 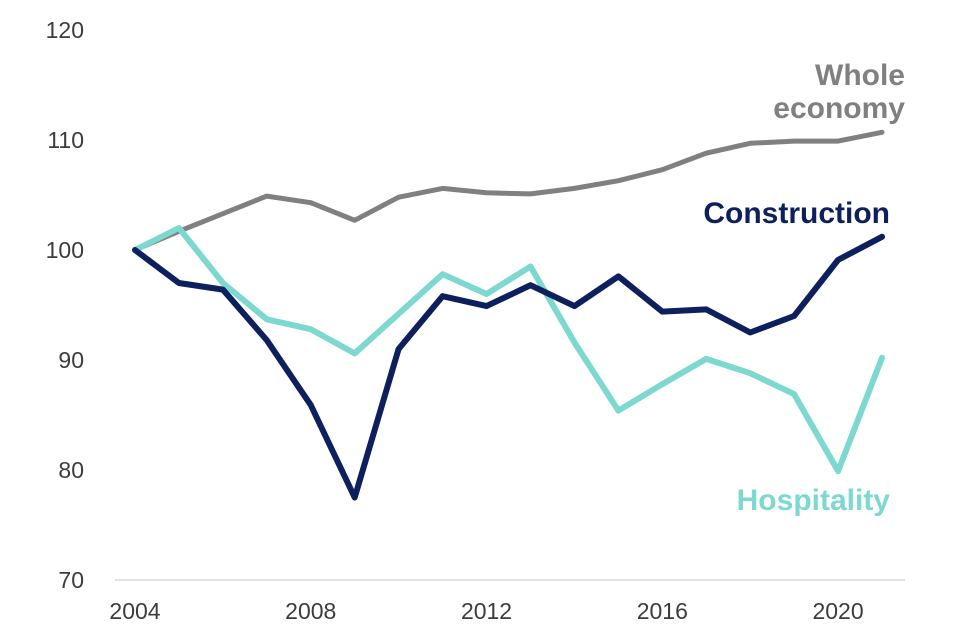 I want to click on x-tick-label: 2008, so click(x=310, y=611).